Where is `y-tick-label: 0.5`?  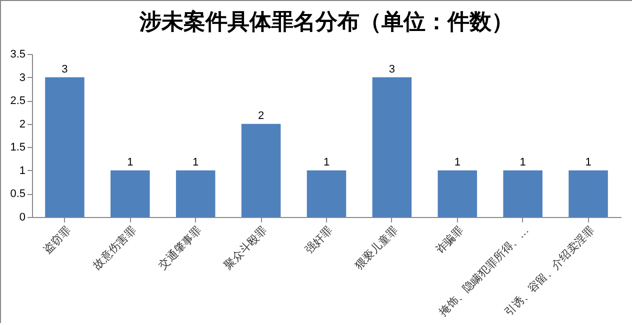
y-tick-label: 0.5 is located at coordinates (18, 194).